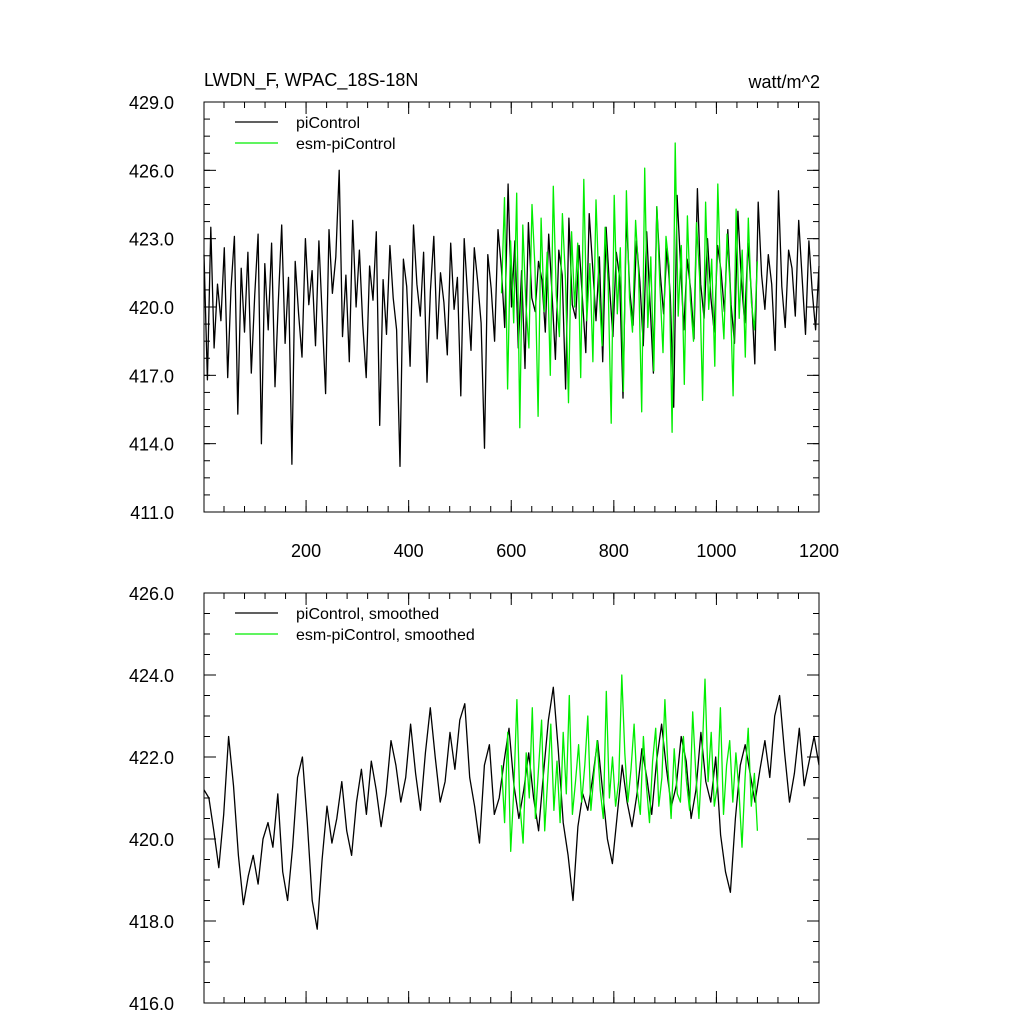 The height and width of the screenshot is (1024, 1024). What do you see at coordinates (315, 134) in the screenshot?
I see `top-panel-legend: piControl esm-piControl` at bounding box center [315, 134].